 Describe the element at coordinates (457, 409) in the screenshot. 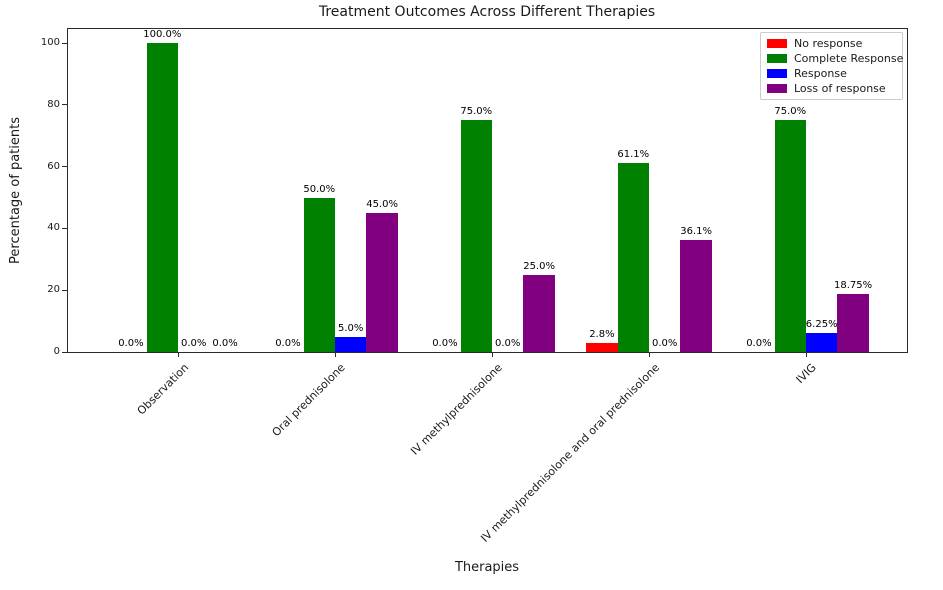

I see `x-tick-label: IV methylprednisolone` at that location.